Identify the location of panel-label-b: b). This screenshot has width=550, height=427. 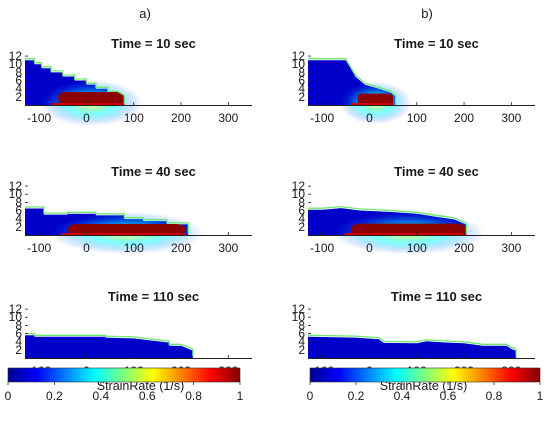
(427, 13).